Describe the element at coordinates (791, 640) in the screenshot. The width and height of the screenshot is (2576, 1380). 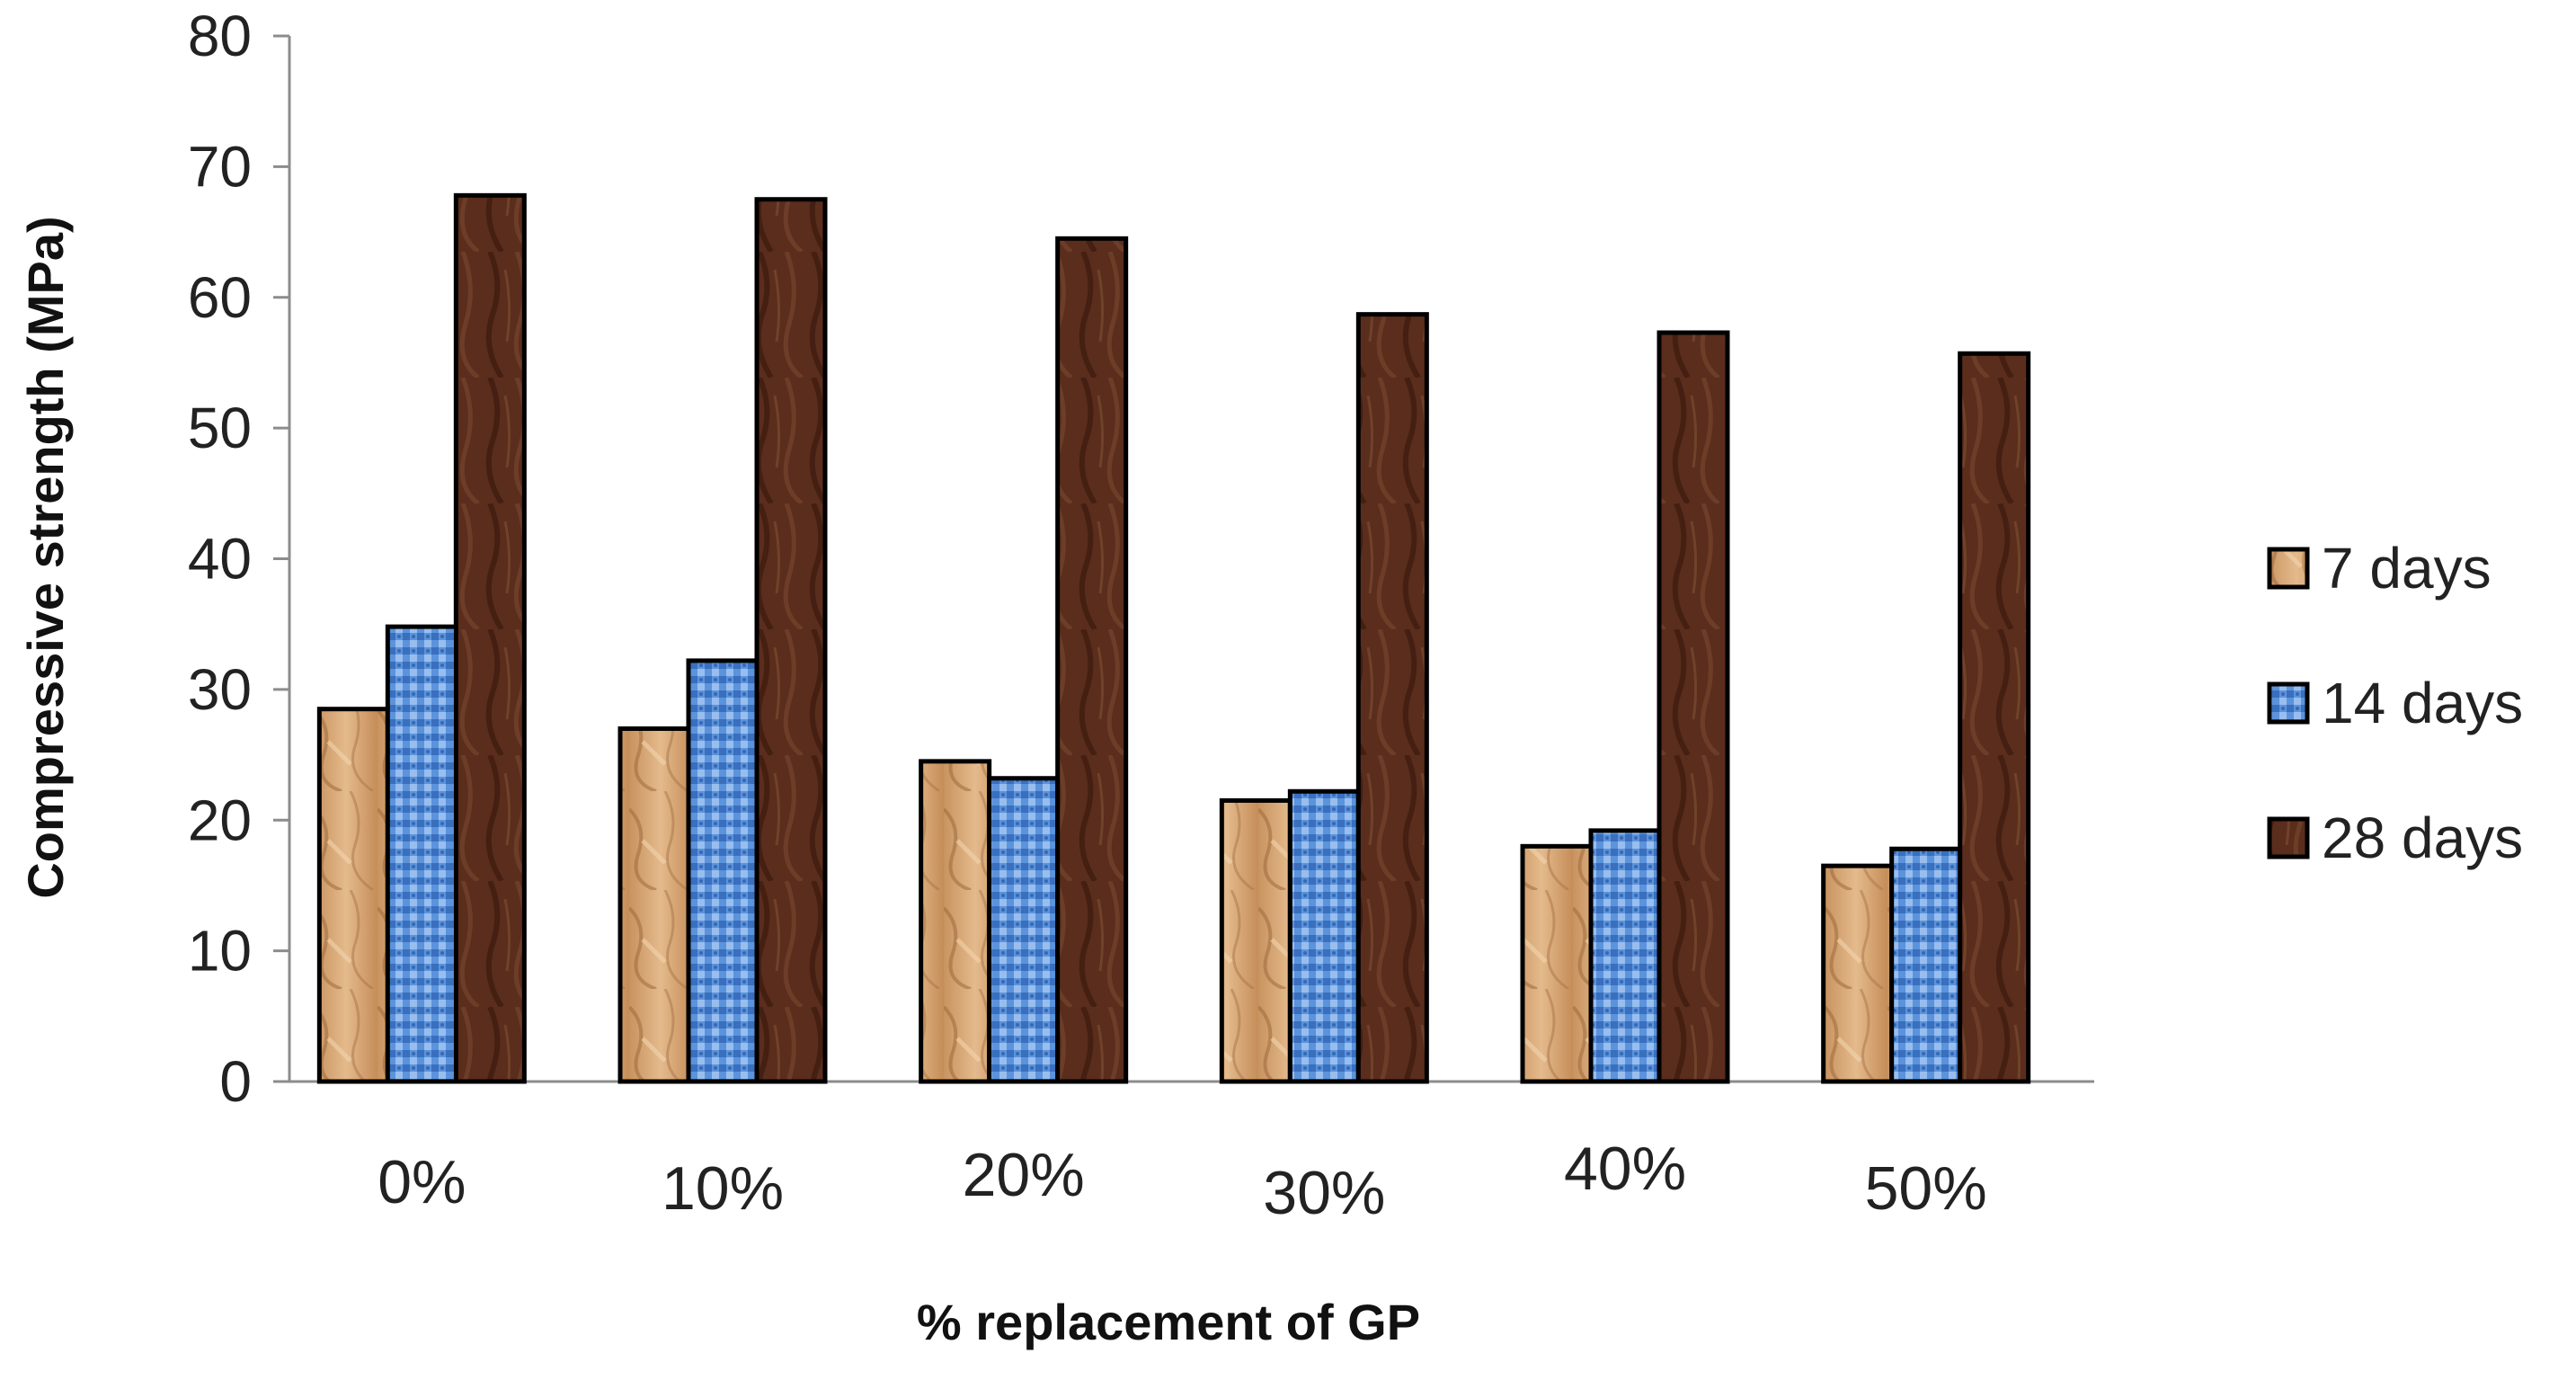
I see `bar-28-days-10pct` at that location.